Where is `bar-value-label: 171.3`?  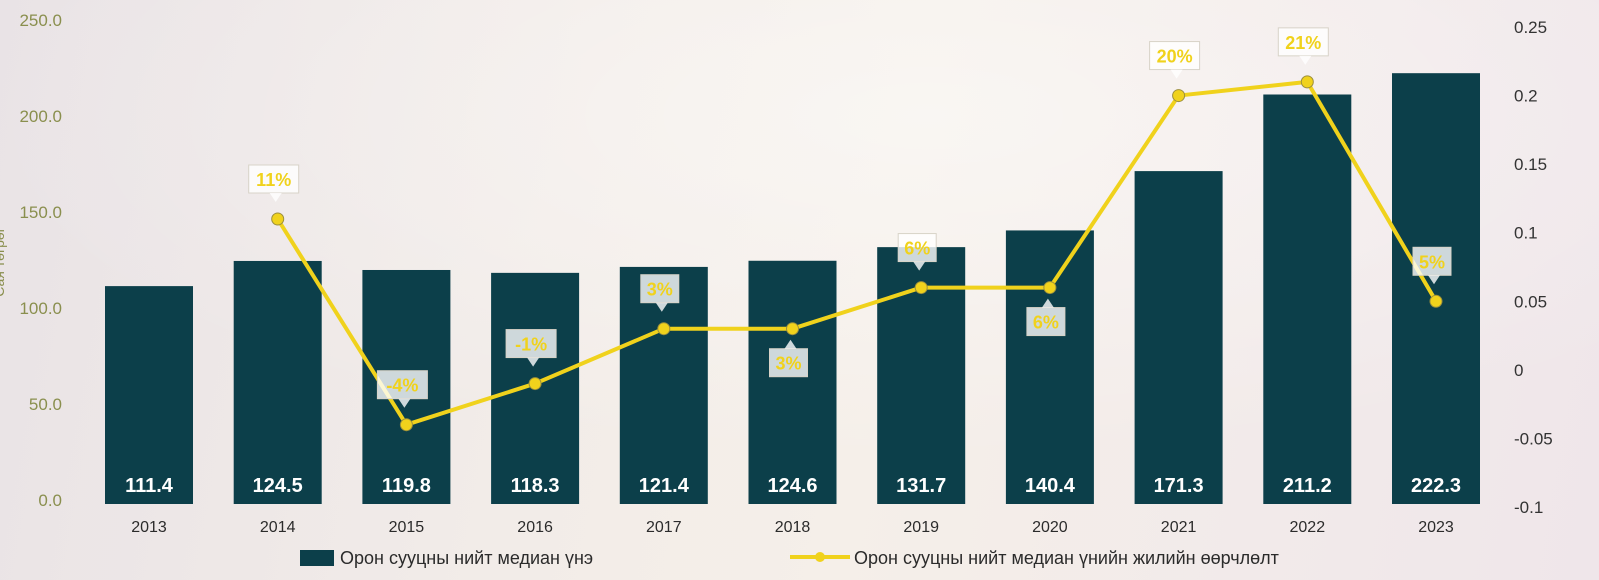
bar-value-label: 171.3 is located at coordinates (1179, 486).